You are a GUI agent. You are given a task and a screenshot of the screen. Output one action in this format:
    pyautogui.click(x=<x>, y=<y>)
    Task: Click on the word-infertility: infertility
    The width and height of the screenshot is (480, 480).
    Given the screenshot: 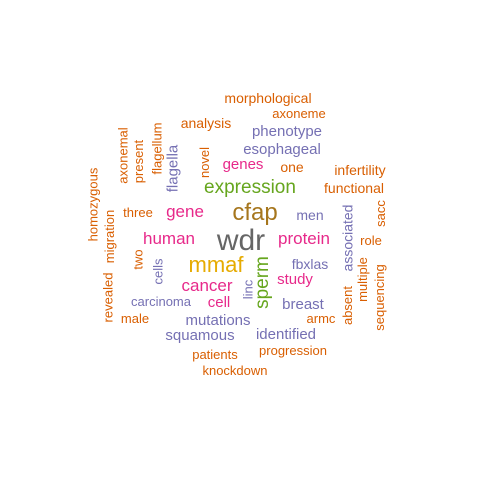 What is the action you would take?
    pyautogui.click(x=360, y=170)
    